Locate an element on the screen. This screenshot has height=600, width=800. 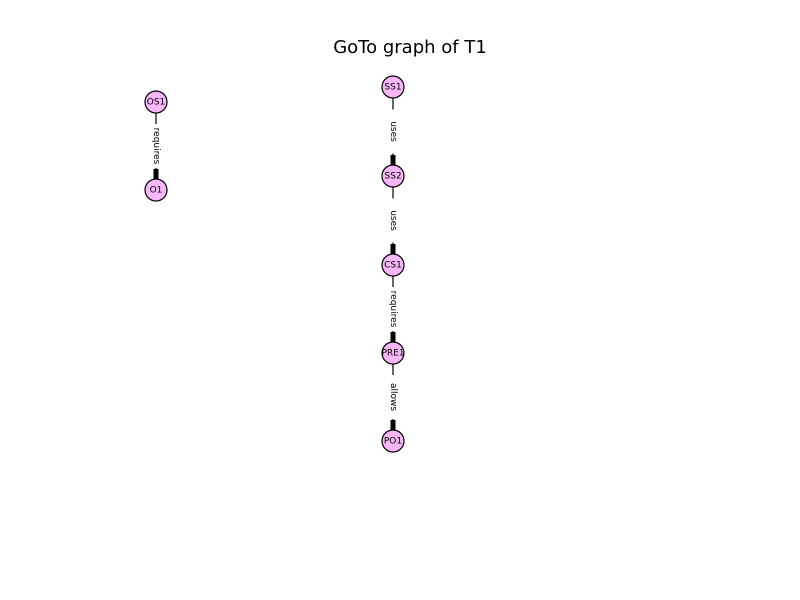
node-ss2: SS2 is located at coordinates (393, 176).